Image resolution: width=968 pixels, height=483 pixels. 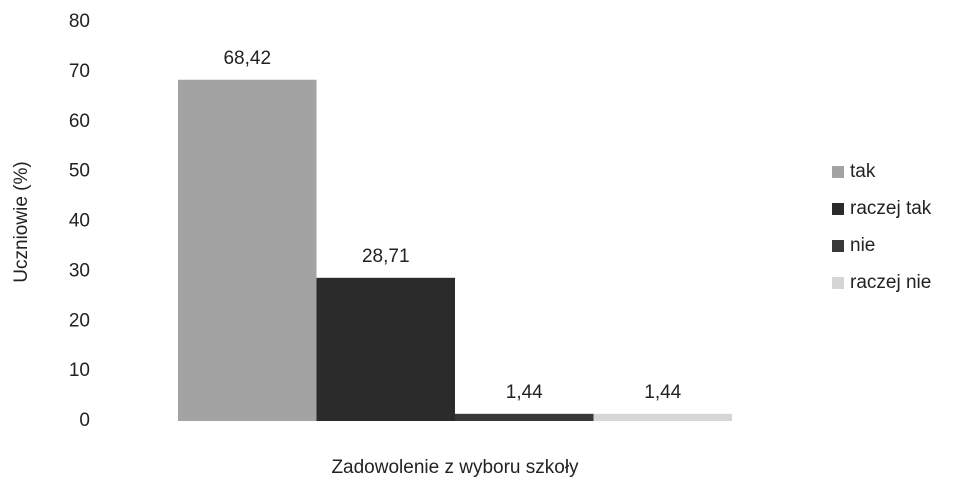 What do you see at coordinates (79, 171) in the screenshot?
I see `y-tick-label: 50` at bounding box center [79, 171].